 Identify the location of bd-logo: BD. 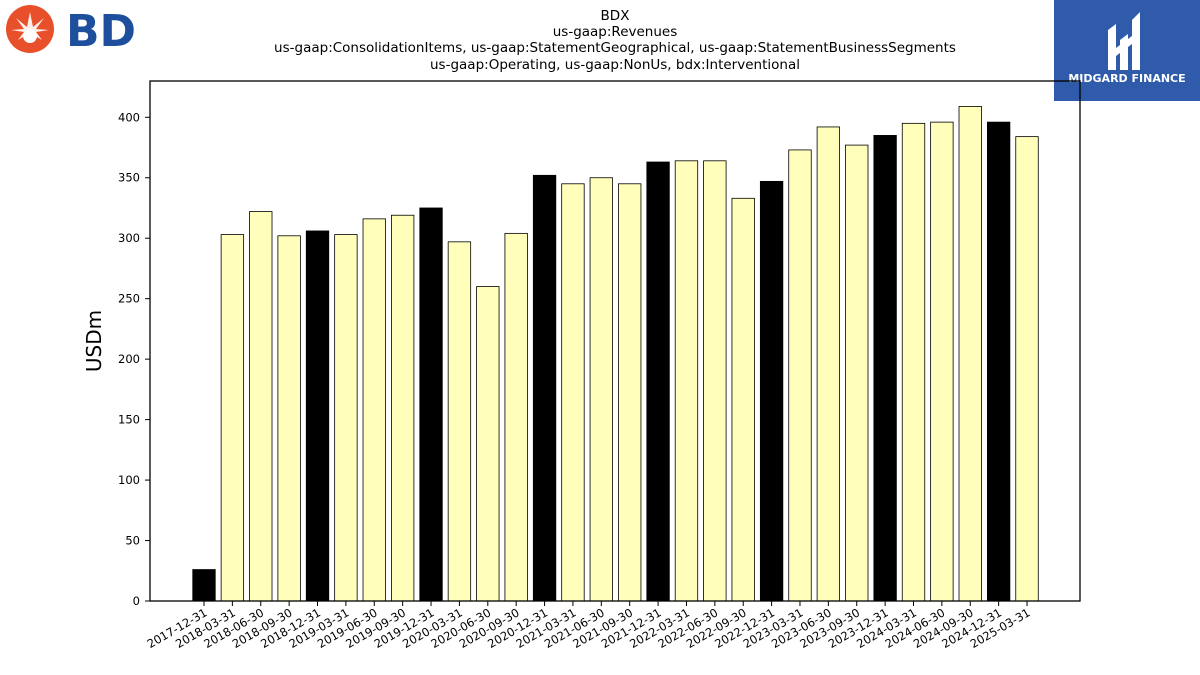
(71, 31).